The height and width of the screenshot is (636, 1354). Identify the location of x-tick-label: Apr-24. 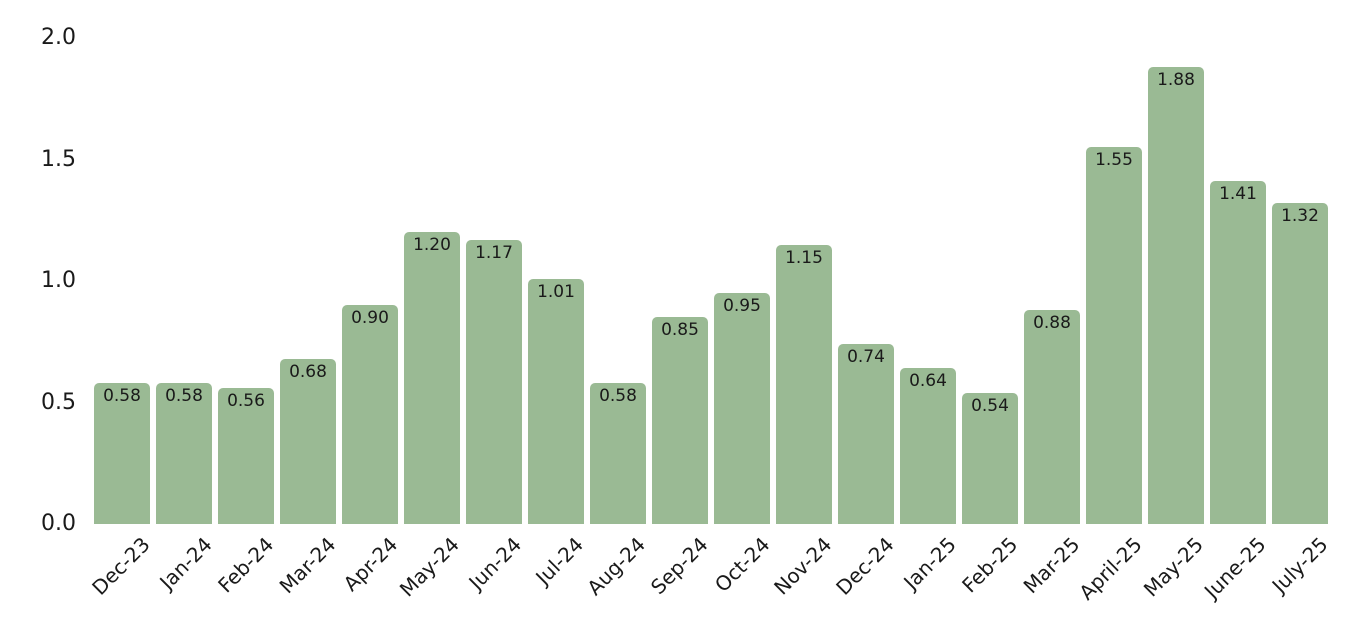
(370, 564).